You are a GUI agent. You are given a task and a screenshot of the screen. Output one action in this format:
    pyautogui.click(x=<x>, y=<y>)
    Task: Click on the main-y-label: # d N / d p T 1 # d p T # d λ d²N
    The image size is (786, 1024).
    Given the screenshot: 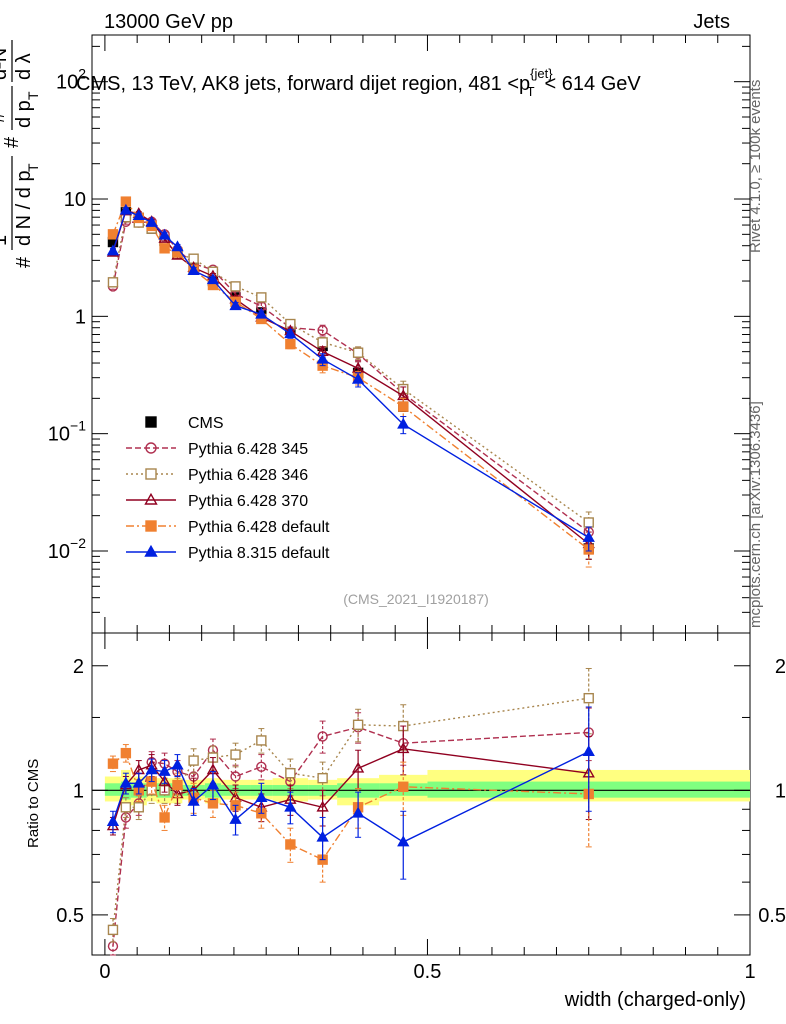 What is the action you would take?
    pyautogui.click(x=20, y=154)
    